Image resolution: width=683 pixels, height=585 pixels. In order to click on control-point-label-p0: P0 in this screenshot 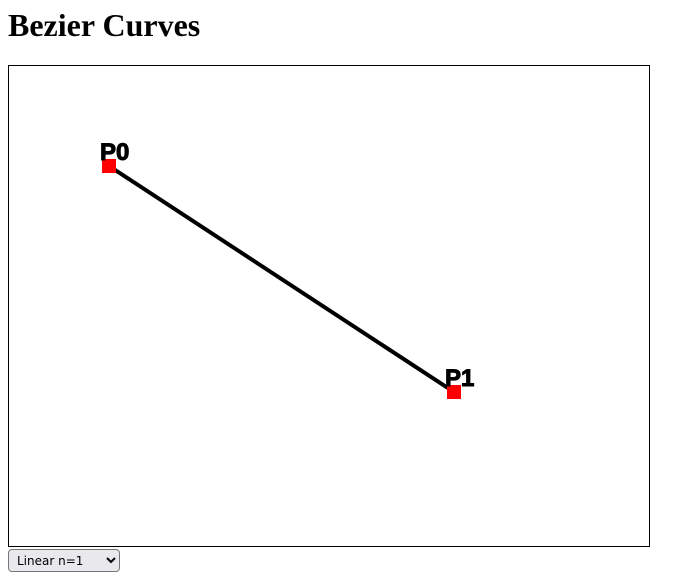, I will do `click(114, 152)`.